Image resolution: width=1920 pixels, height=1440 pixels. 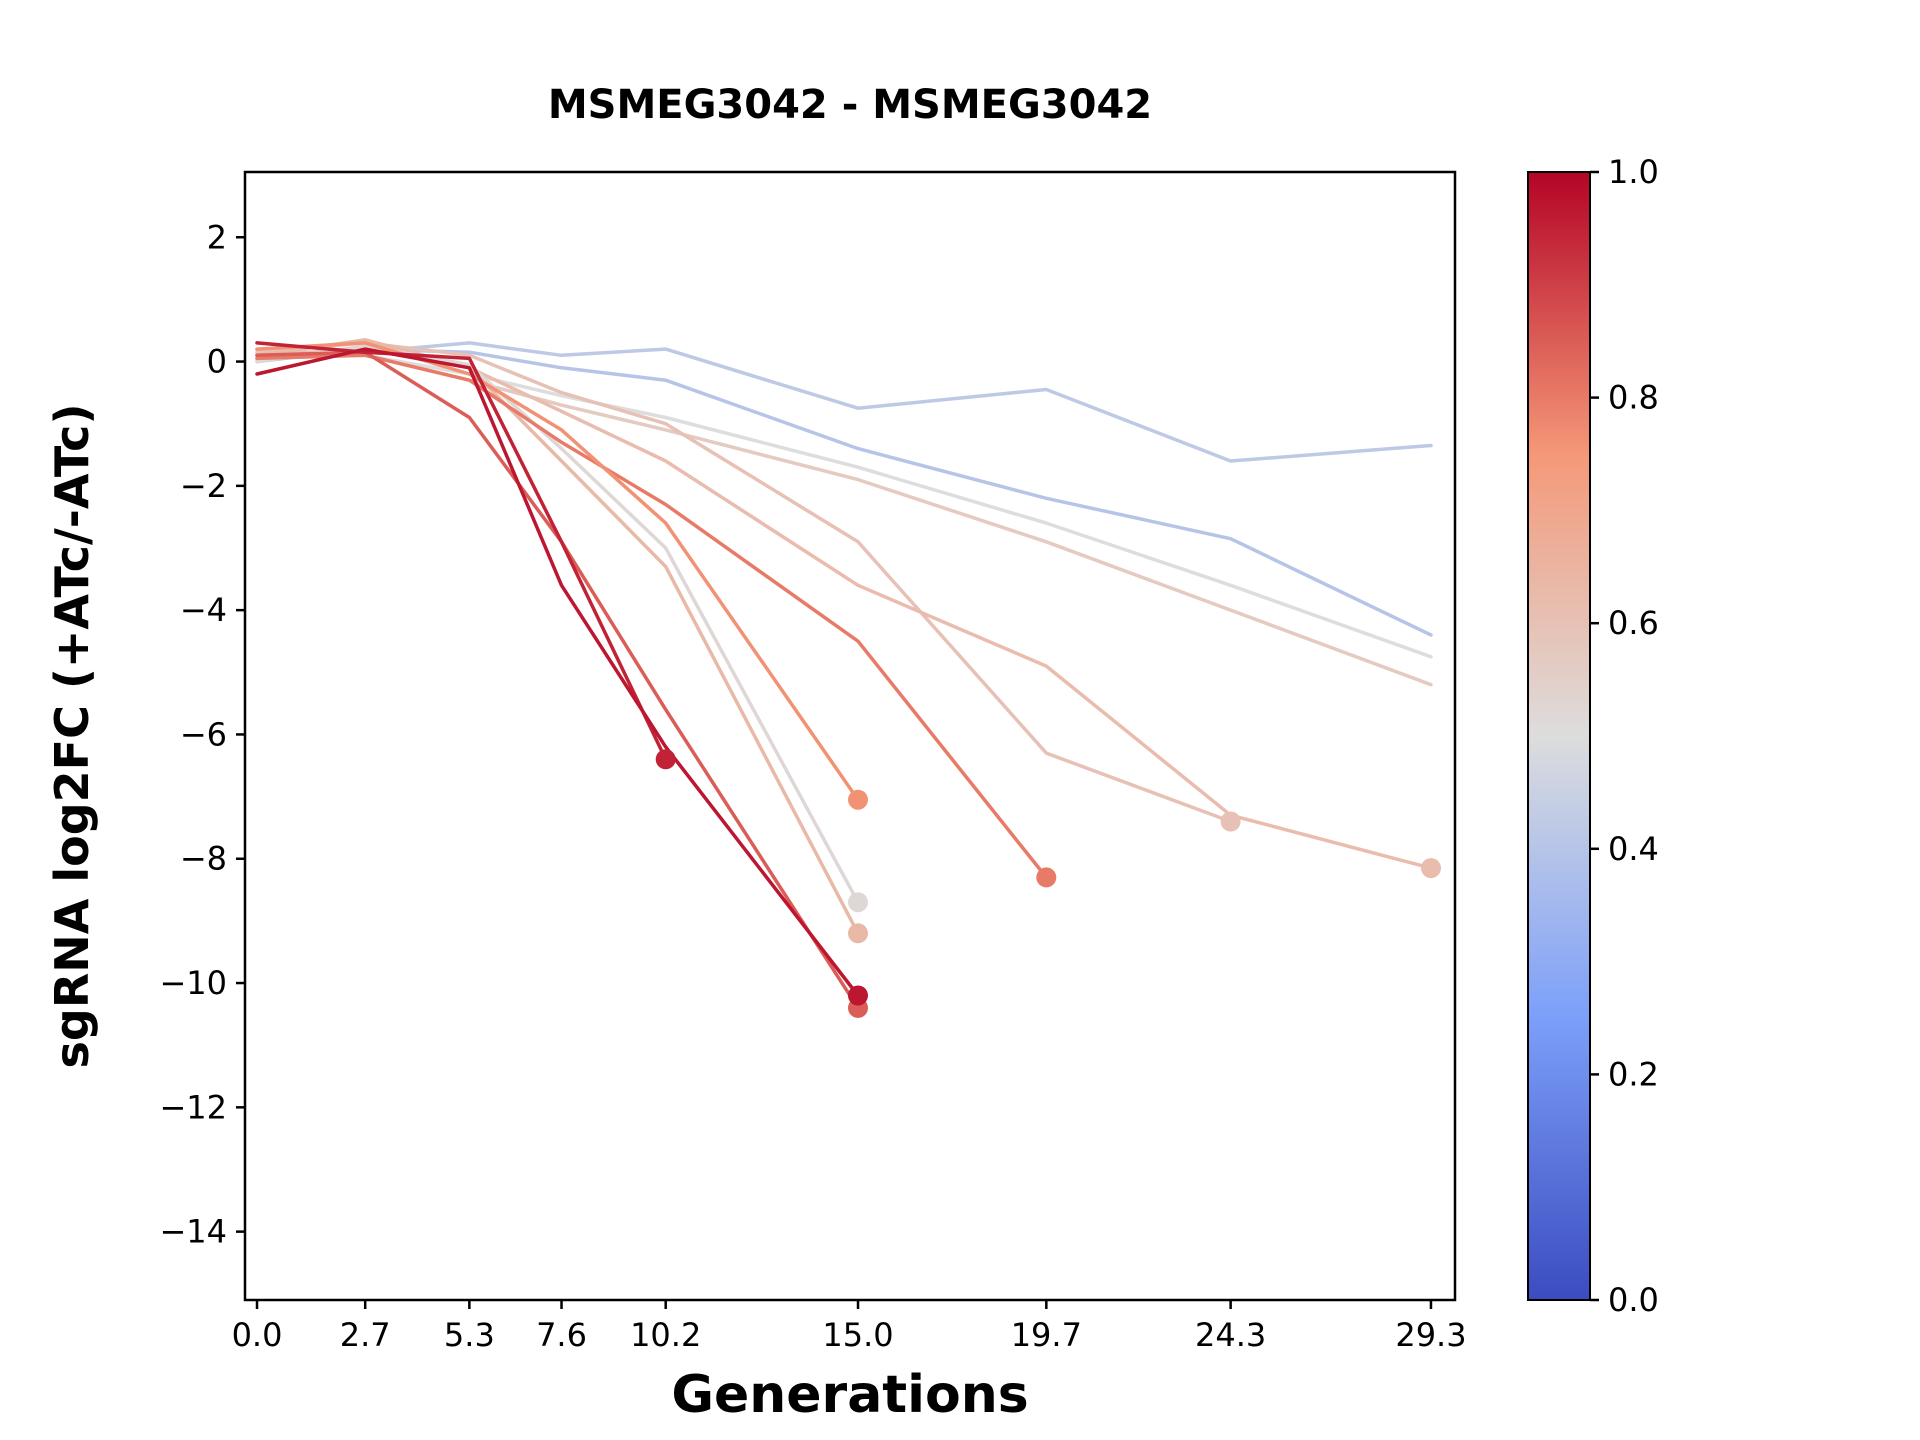 I want to click on y-tick-label: −12, so click(x=193, y=1107).